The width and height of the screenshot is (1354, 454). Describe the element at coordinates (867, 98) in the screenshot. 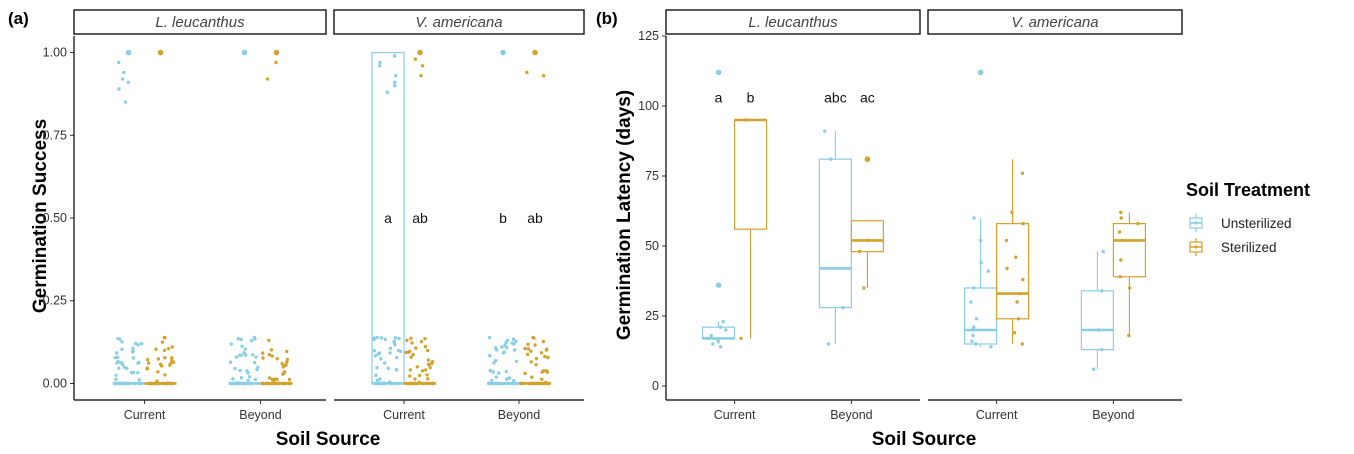

I see `significance-letter: ac` at that location.